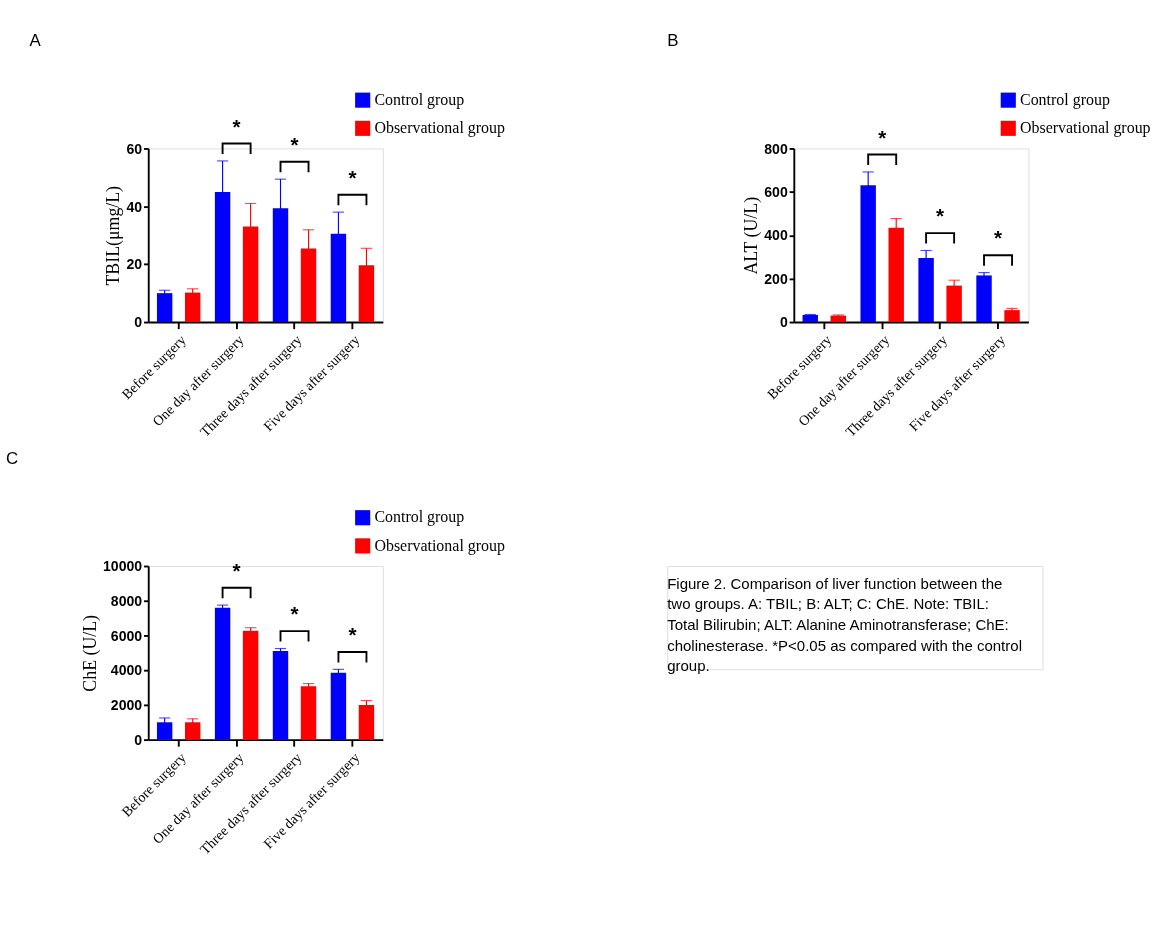 This screenshot has width=1157, height=938. Describe the element at coordinates (134, 264) in the screenshot. I see `y-tick-label: 20` at that location.